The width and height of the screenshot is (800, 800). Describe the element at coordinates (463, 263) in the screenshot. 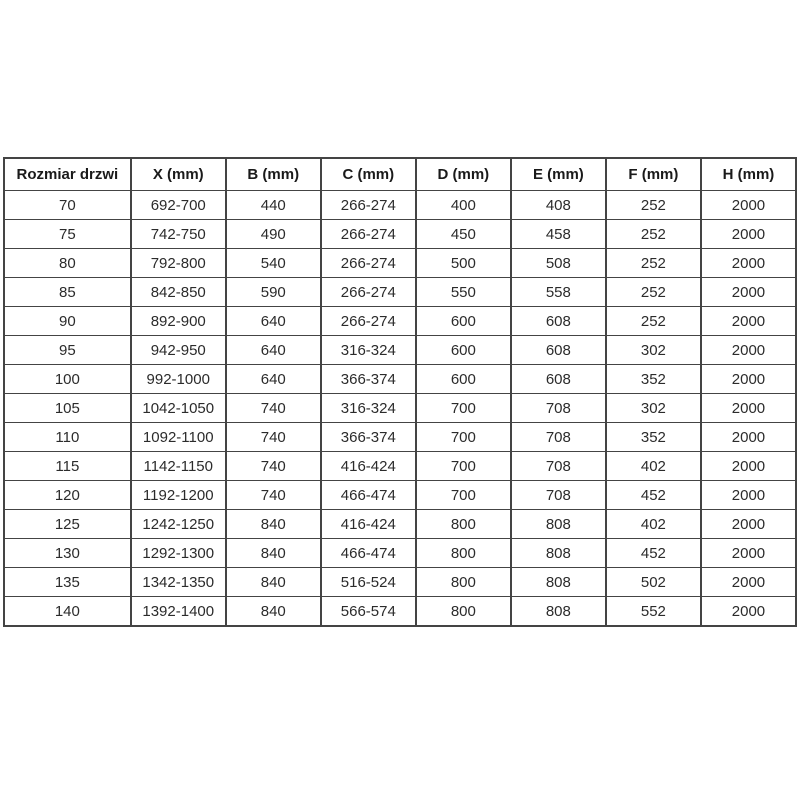

I see `table-cell: 500` at that location.